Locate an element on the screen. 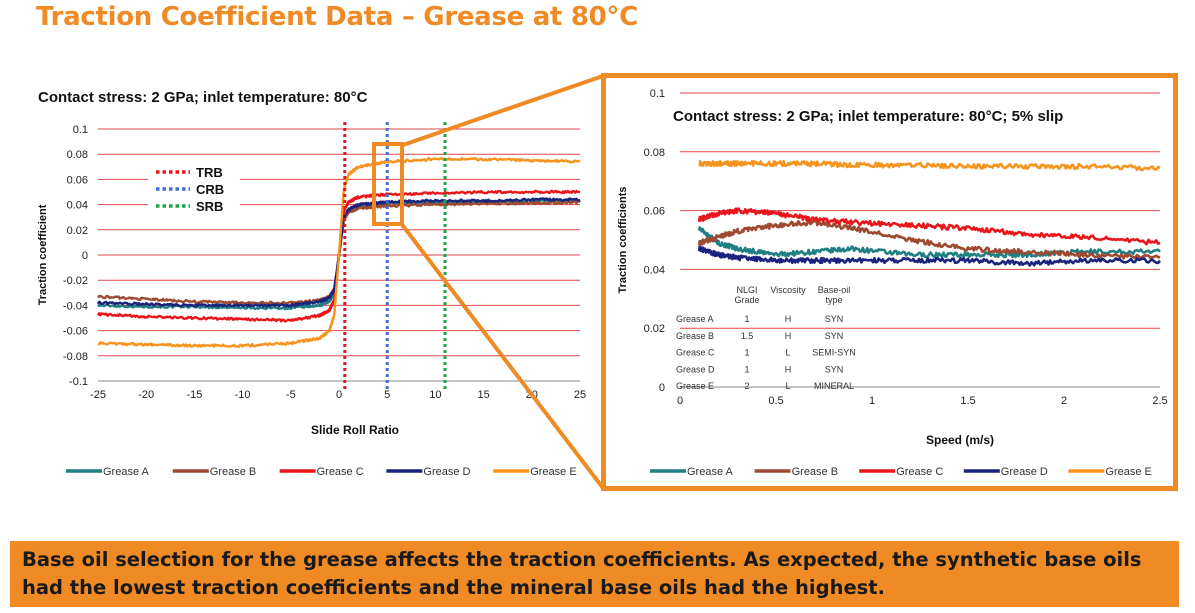  reference-legend-box is located at coordinates (194, 188).